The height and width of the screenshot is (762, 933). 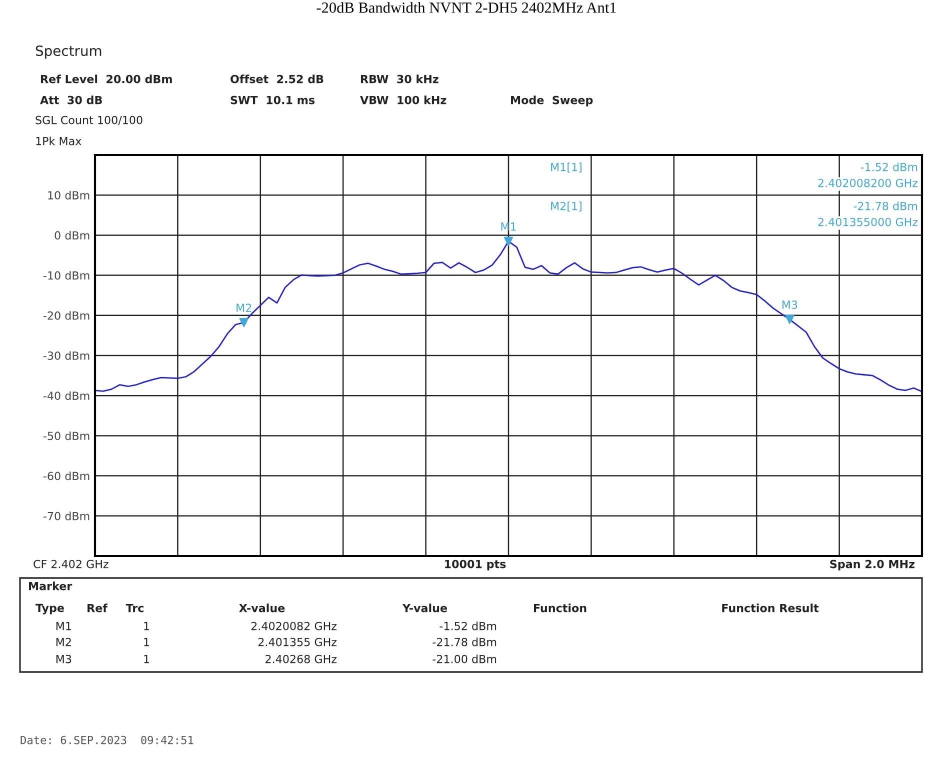 What do you see at coordinates (886, 206) in the screenshot?
I see `annotation: -21.78 dBm` at bounding box center [886, 206].